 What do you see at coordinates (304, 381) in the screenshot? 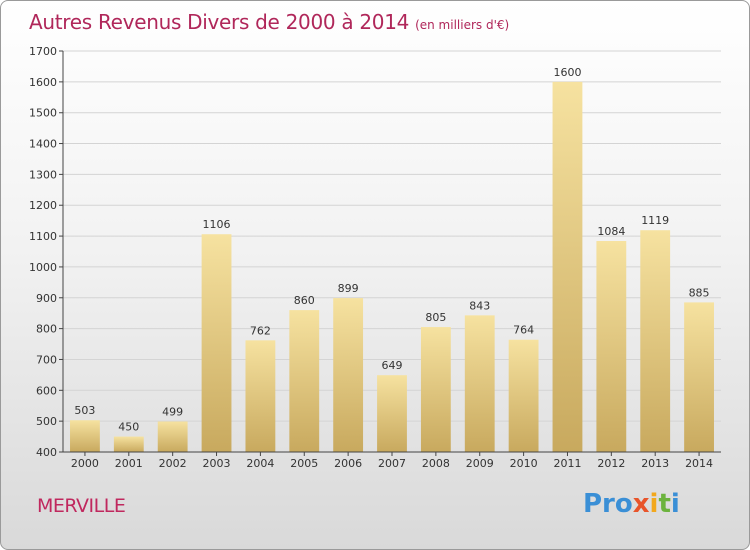
I see `bar-2005` at bounding box center [304, 381].